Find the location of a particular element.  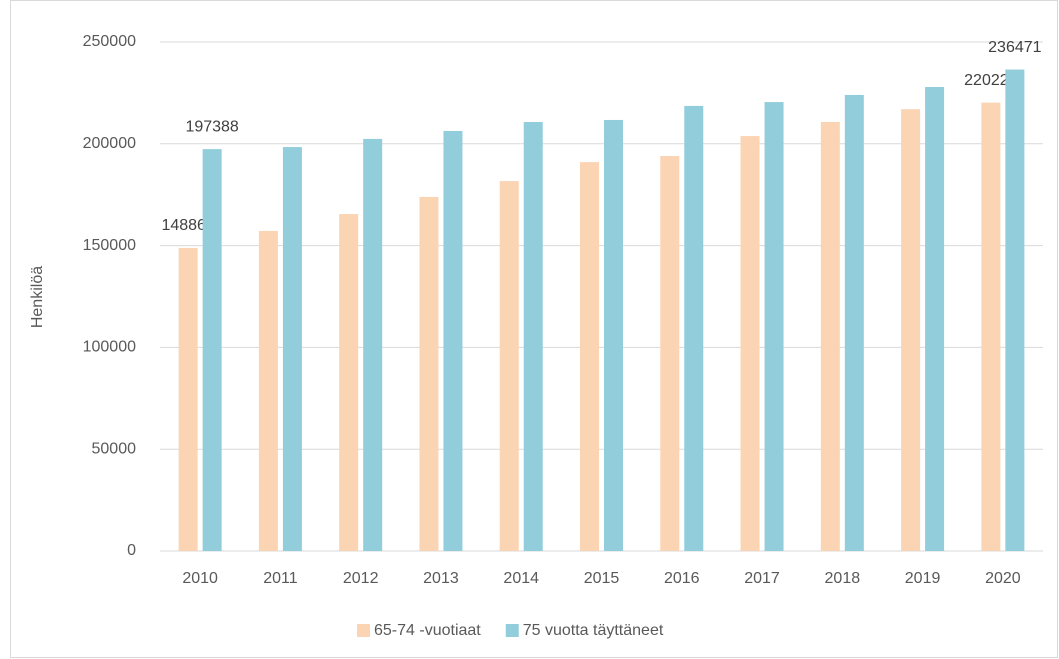

y-tick-label: 100000 is located at coordinates (109, 347).